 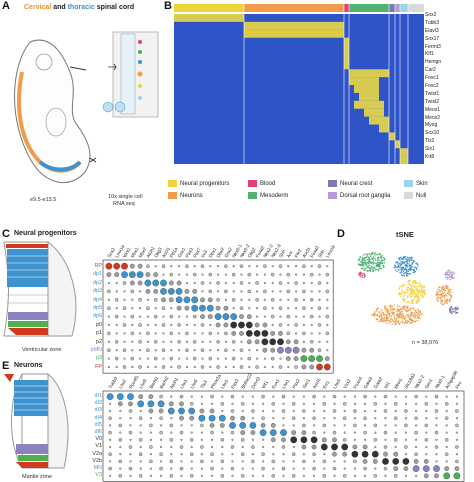 I want to click on gene-label: Tlx3, so click(x=203, y=384).